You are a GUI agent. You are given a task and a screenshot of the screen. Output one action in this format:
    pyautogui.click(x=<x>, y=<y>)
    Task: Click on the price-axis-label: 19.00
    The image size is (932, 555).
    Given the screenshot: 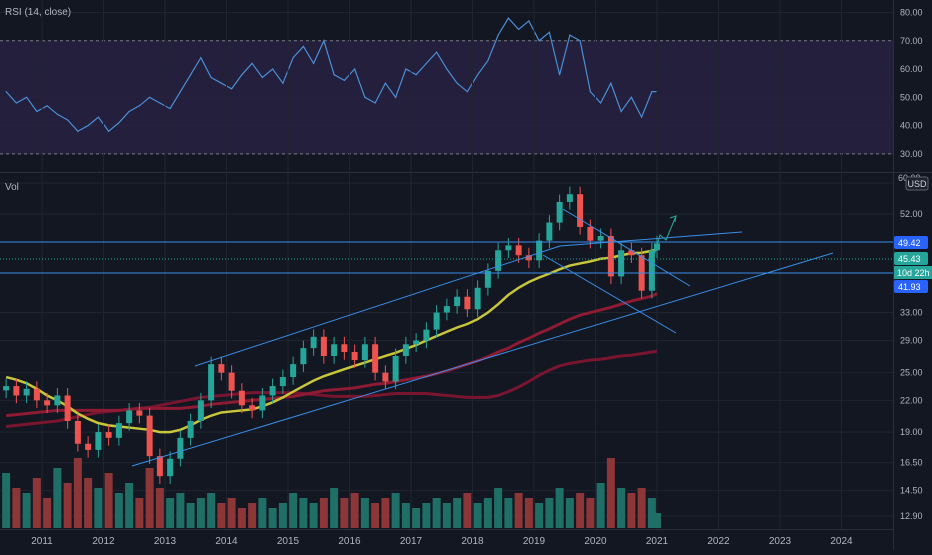 What is the action you would take?
    pyautogui.click(x=911, y=432)
    